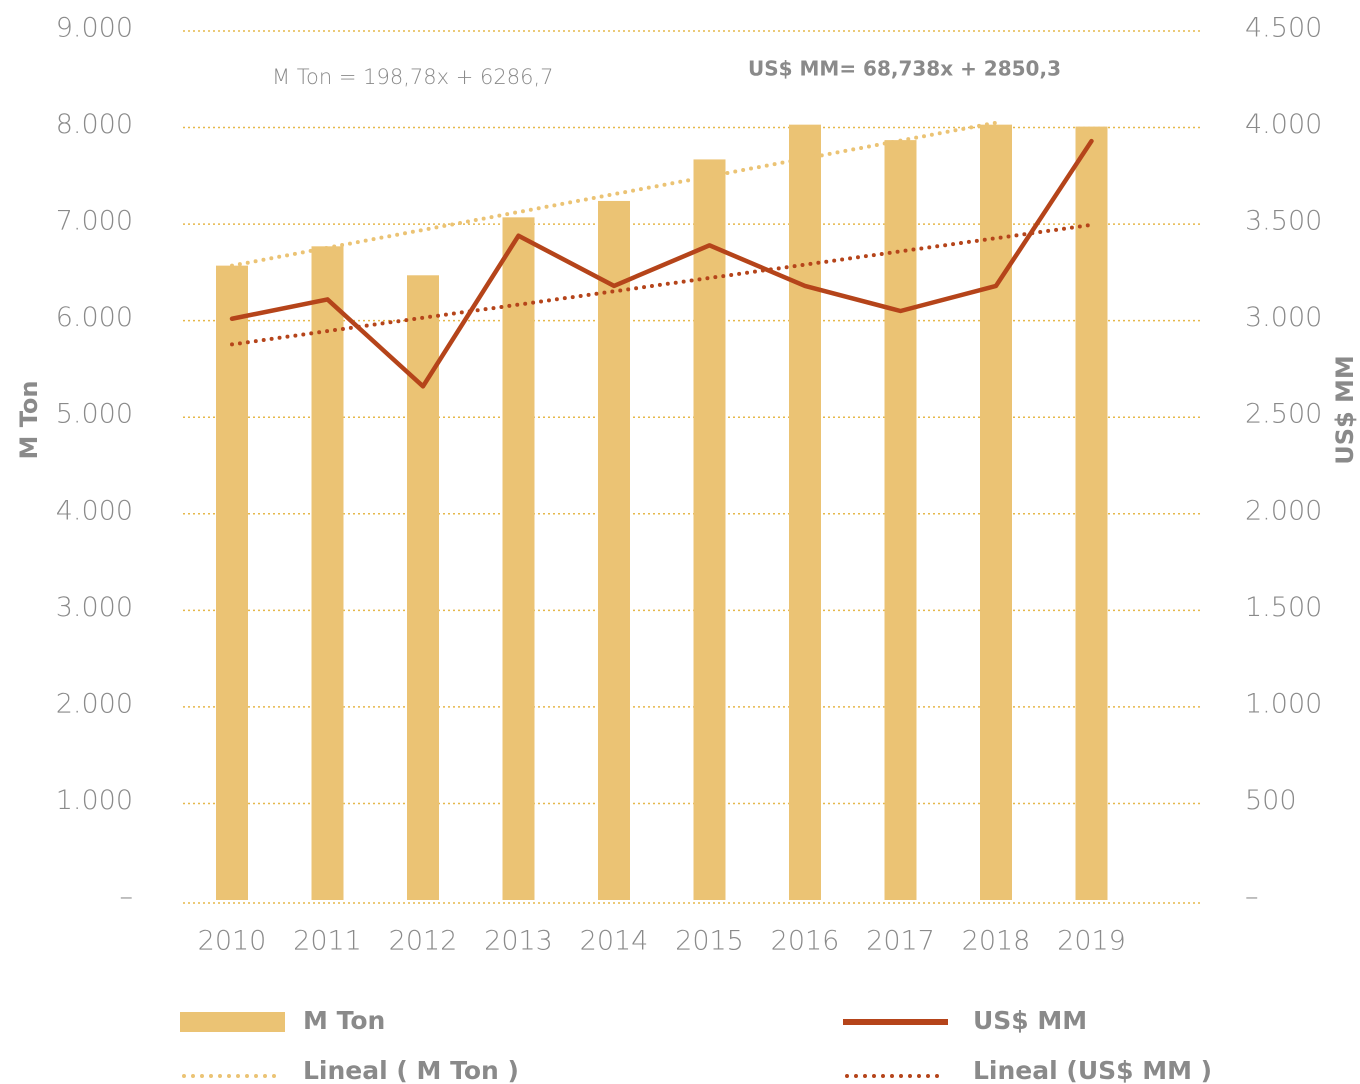 Image resolution: width=1360 pixels, height=1084 pixels. I want to click on y-tick-label: 8.000, so click(94, 124).